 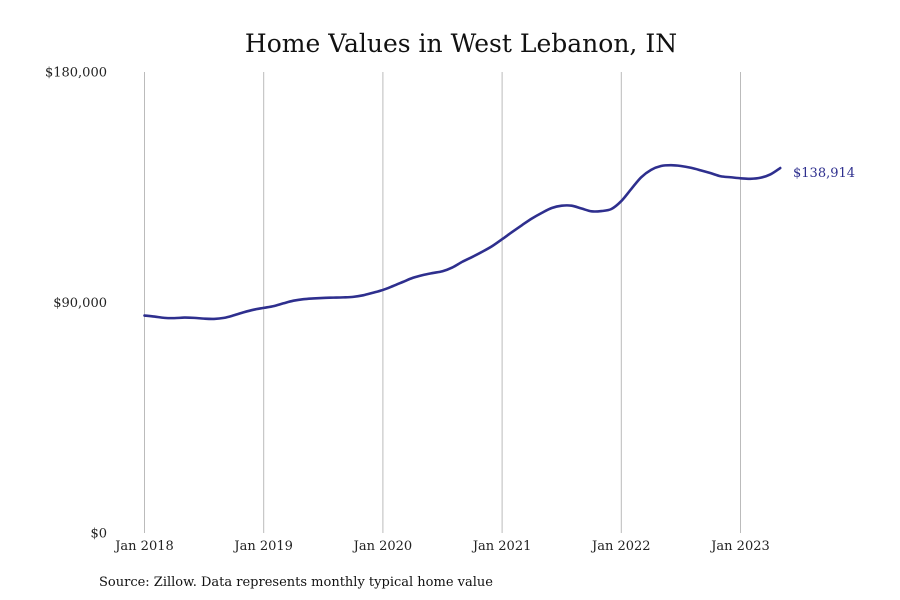 What do you see at coordinates (501, 546) in the screenshot?
I see `x-tick-label: Jan 2021` at bounding box center [501, 546].